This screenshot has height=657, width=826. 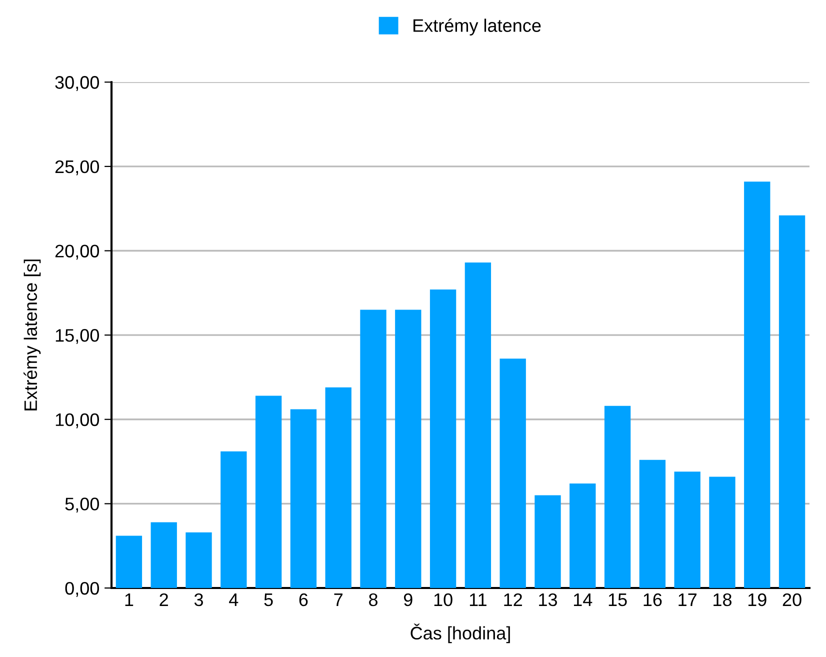 I want to click on y-tick-label: 30,00, so click(x=77, y=83).